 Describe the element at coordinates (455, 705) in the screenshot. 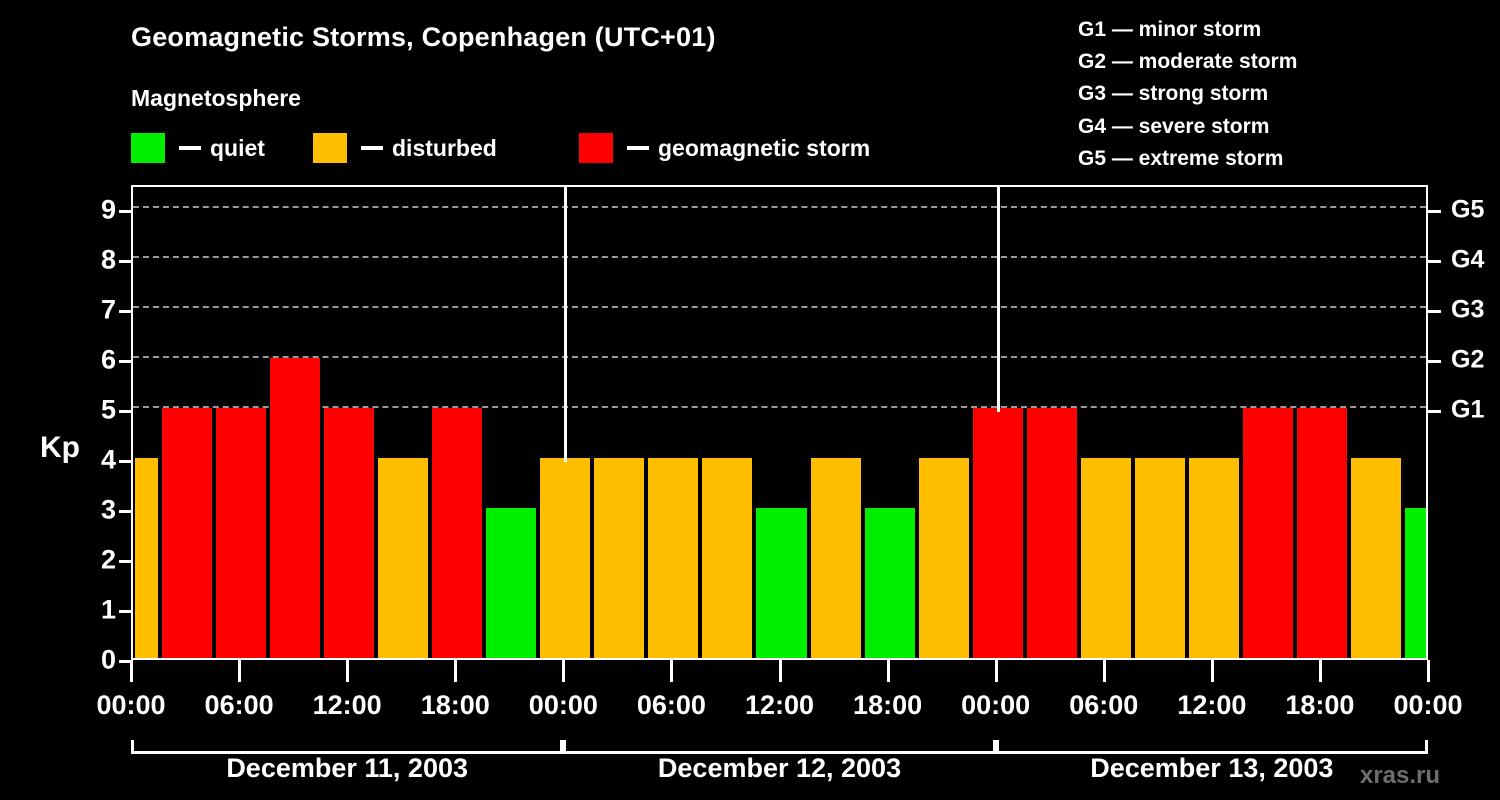

I see `x-tick-label-3: 18:00` at that location.